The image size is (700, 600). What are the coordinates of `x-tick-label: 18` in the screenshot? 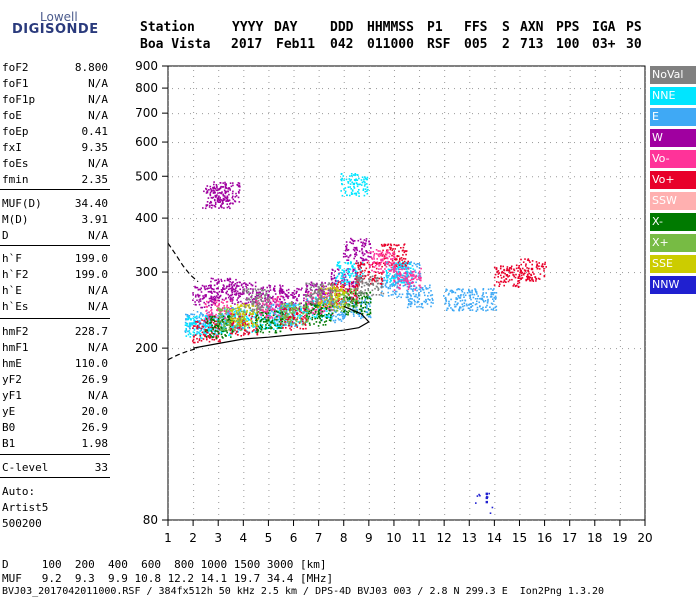 It's located at (594, 538).